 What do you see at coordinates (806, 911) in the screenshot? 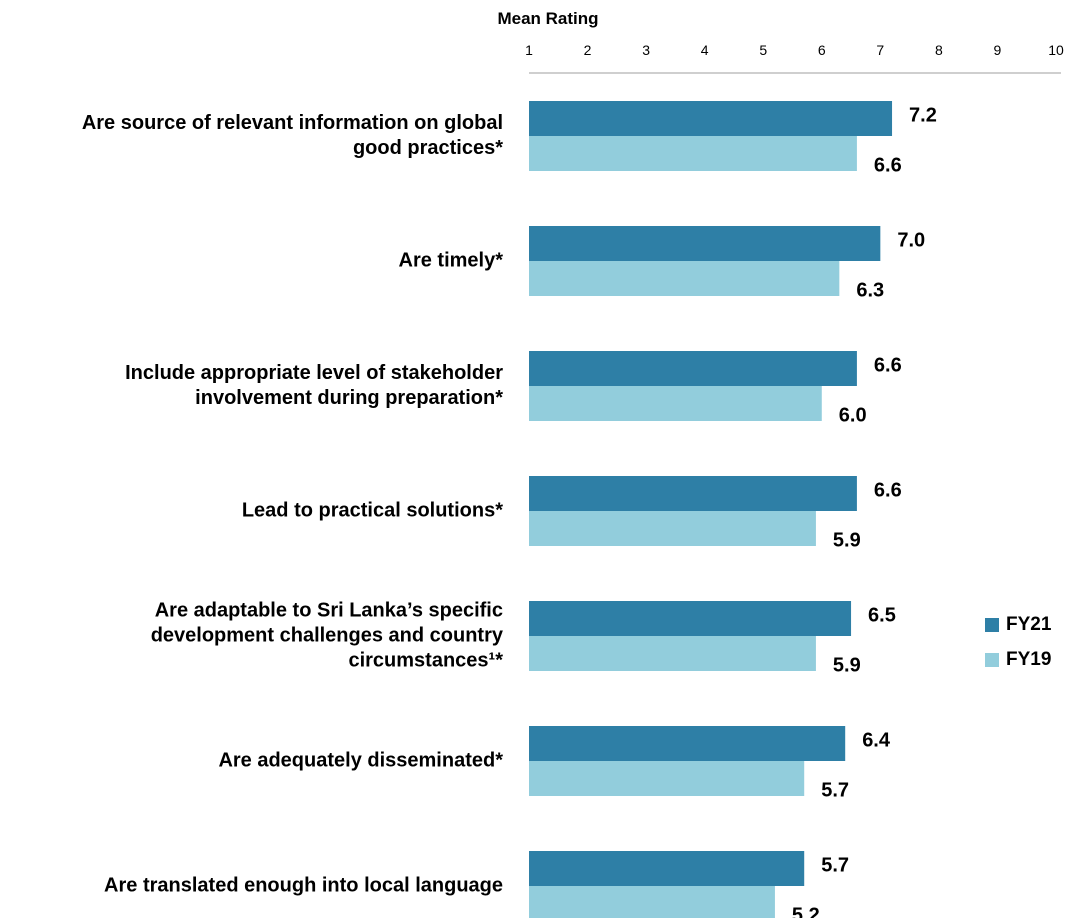
I see `data-label-fy19: 5.2` at bounding box center [806, 911].